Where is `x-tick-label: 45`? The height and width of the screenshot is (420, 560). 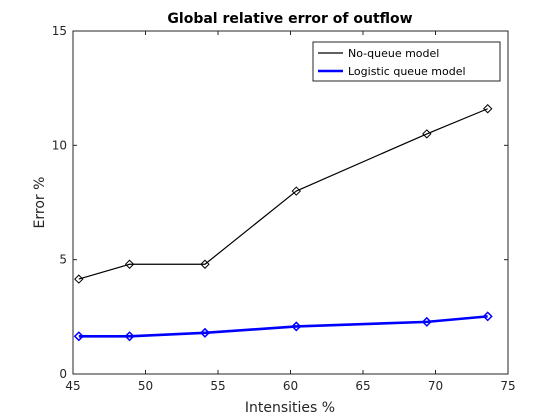 x-tick-label: 45 is located at coordinates (72, 386).